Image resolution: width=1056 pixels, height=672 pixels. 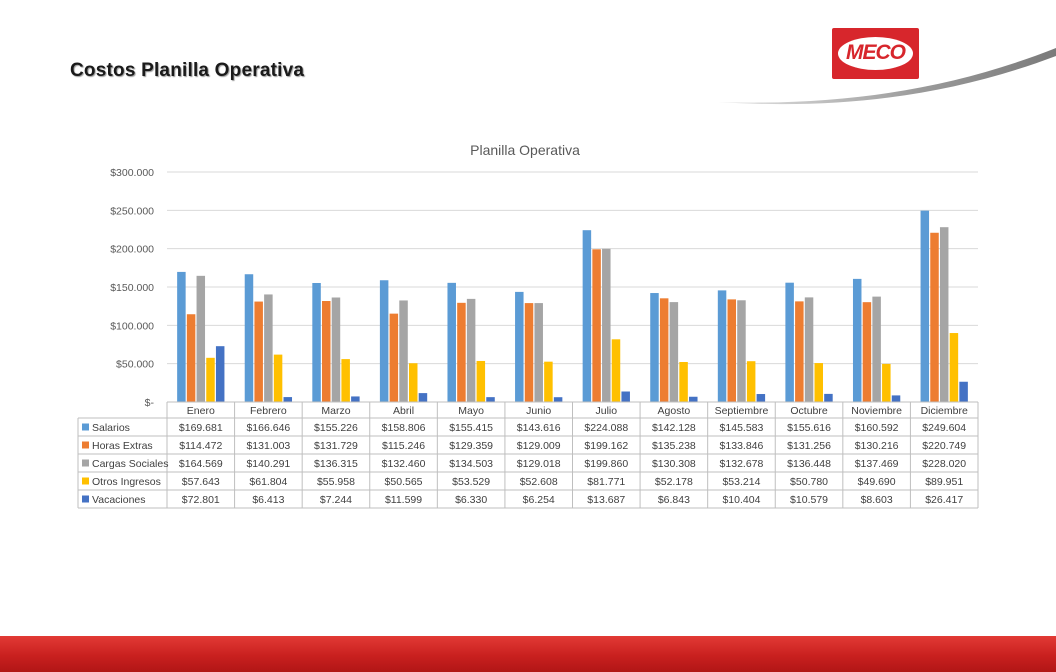 I want to click on category-label: Mayo, so click(x=471, y=411).